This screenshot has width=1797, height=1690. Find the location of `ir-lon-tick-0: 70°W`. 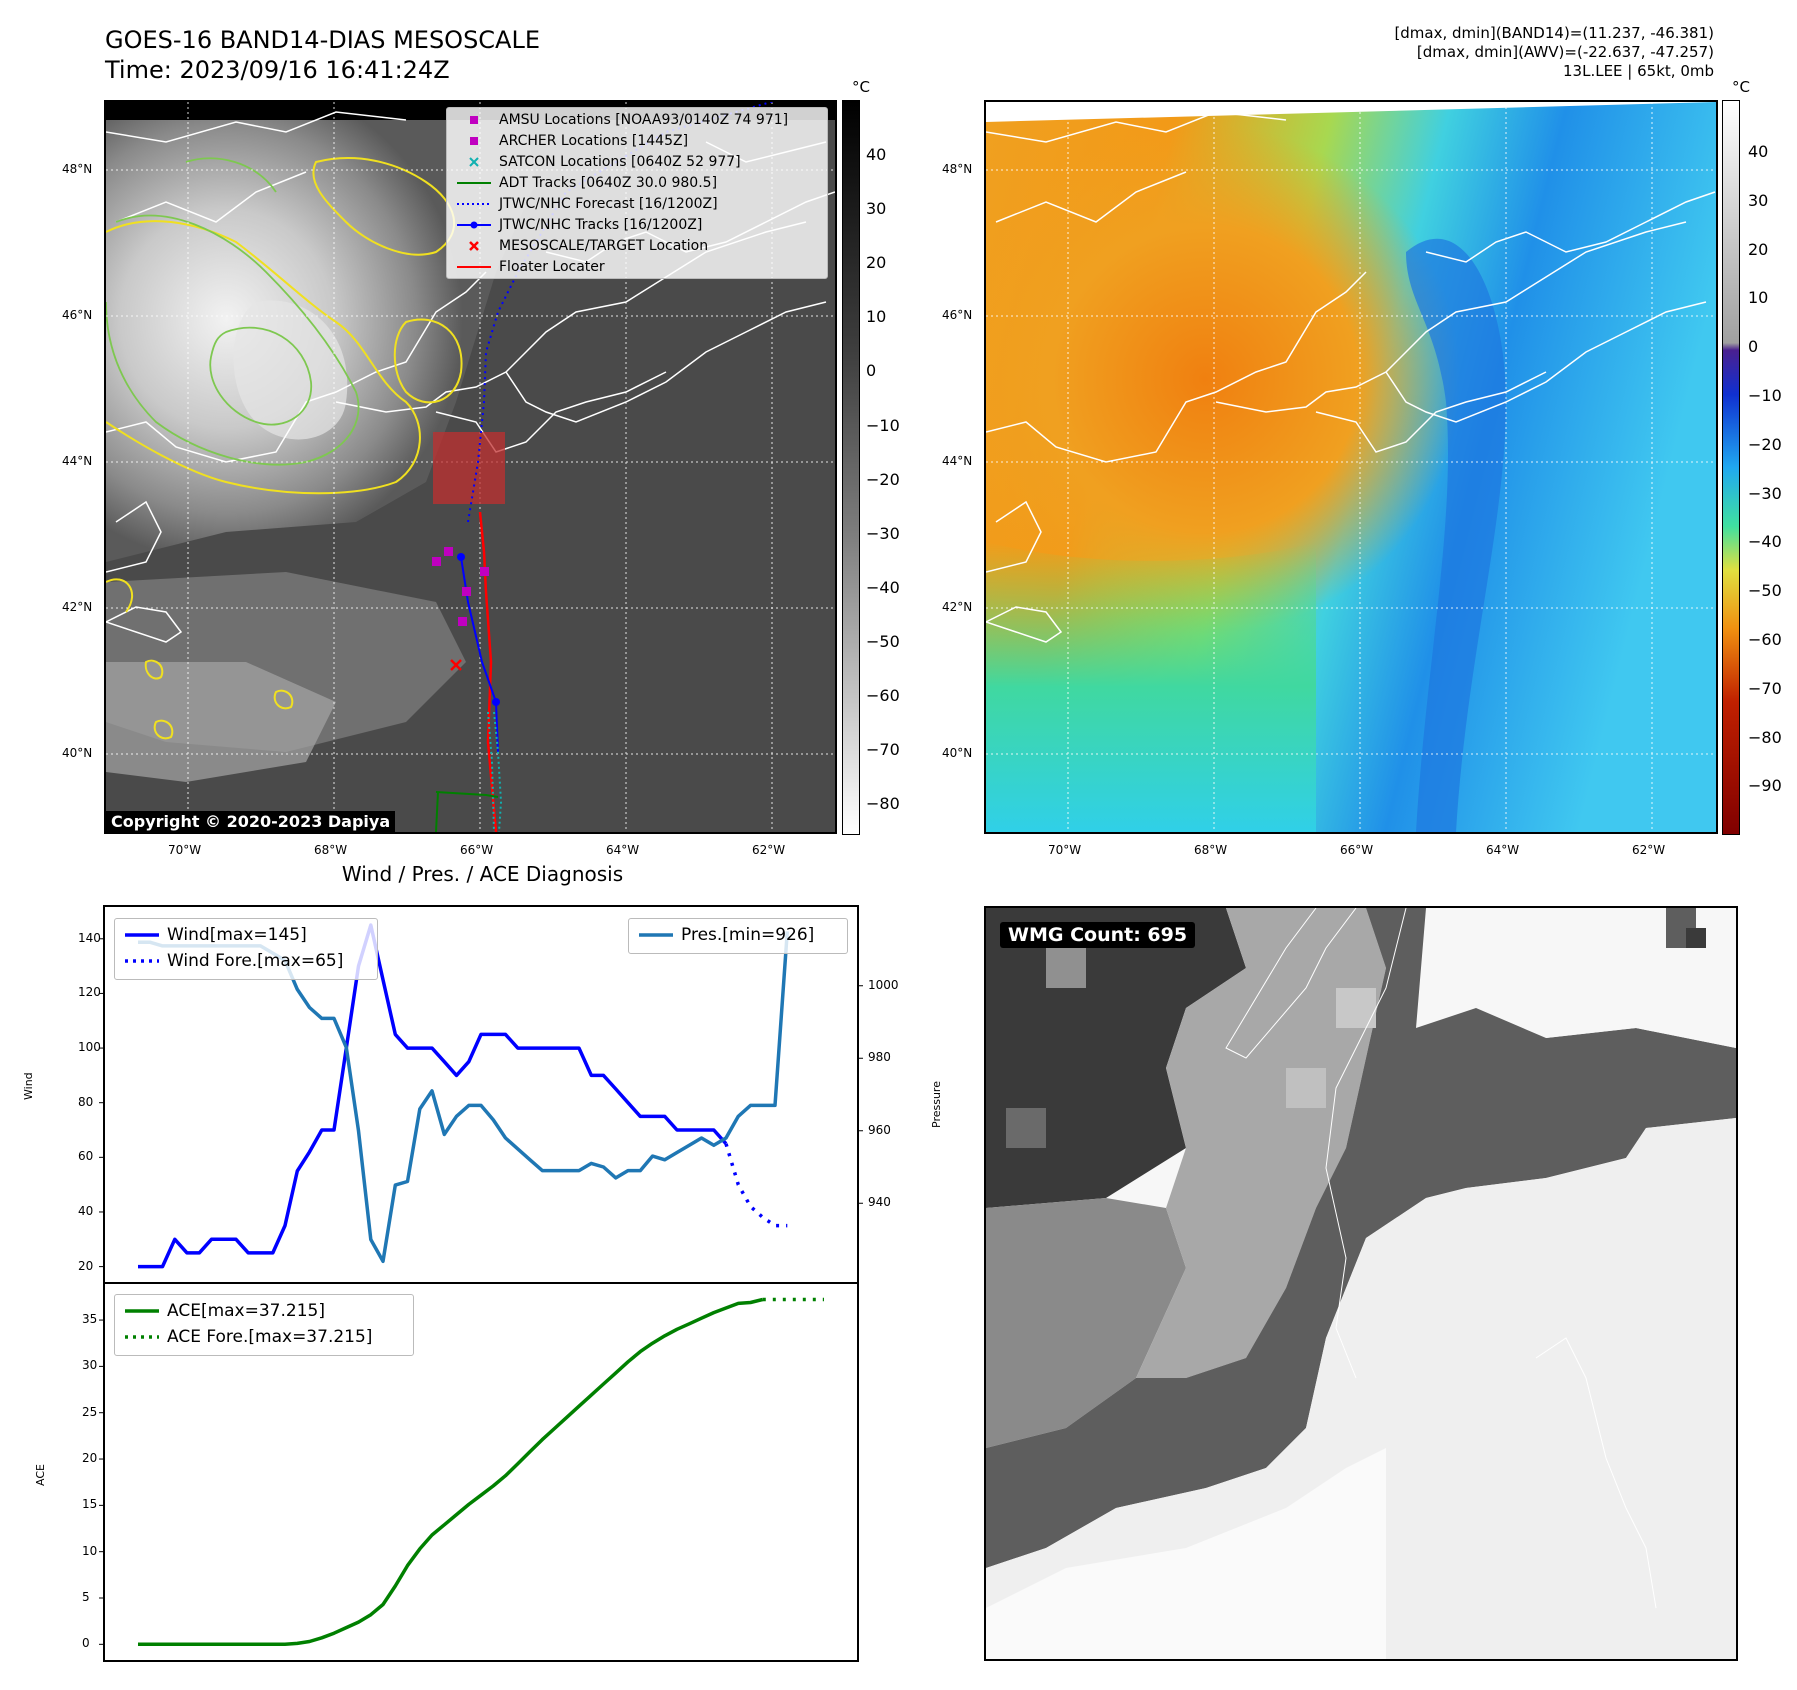

ir-lon-tick-0: 70°W is located at coordinates (185, 850).